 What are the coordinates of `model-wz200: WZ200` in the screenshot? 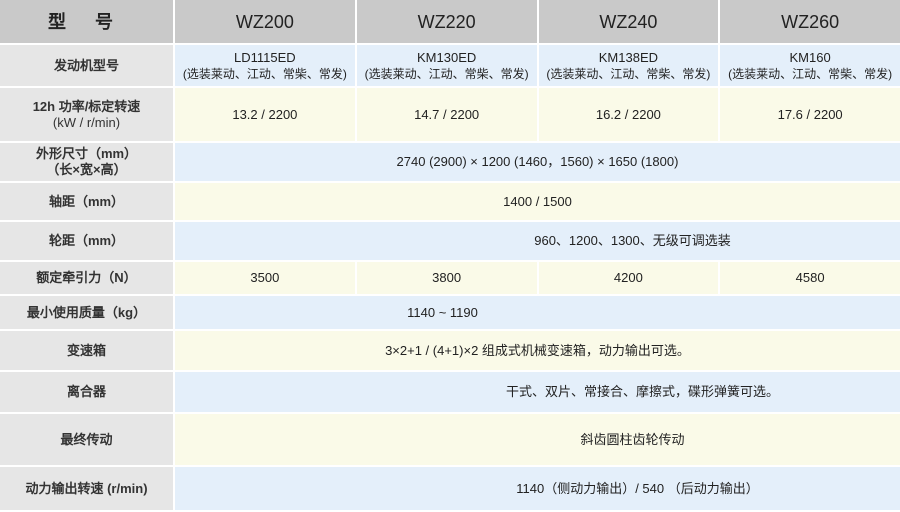 It's located at (265, 21).